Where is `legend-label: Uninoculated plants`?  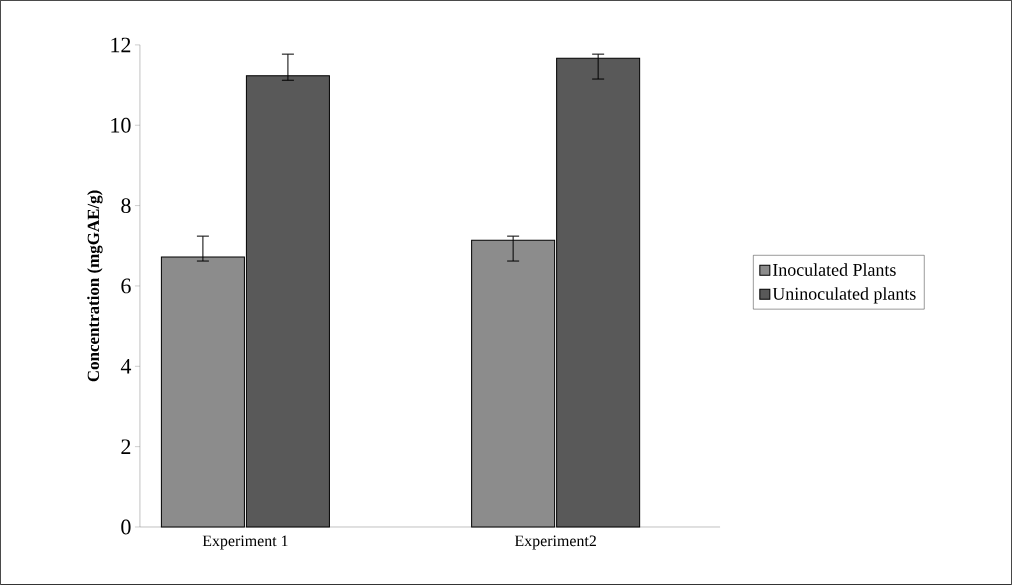 legend-label: Uninoculated plants is located at coordinates (844, 295).